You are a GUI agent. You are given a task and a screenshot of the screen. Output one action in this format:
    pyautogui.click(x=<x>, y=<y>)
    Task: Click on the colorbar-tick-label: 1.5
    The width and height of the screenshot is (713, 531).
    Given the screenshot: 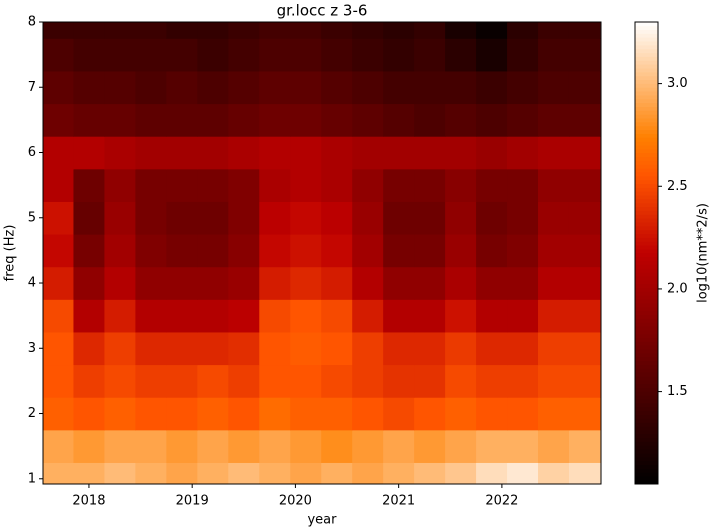 What is the action you would take?
    pyautogui.click(x=677, y=391)
    